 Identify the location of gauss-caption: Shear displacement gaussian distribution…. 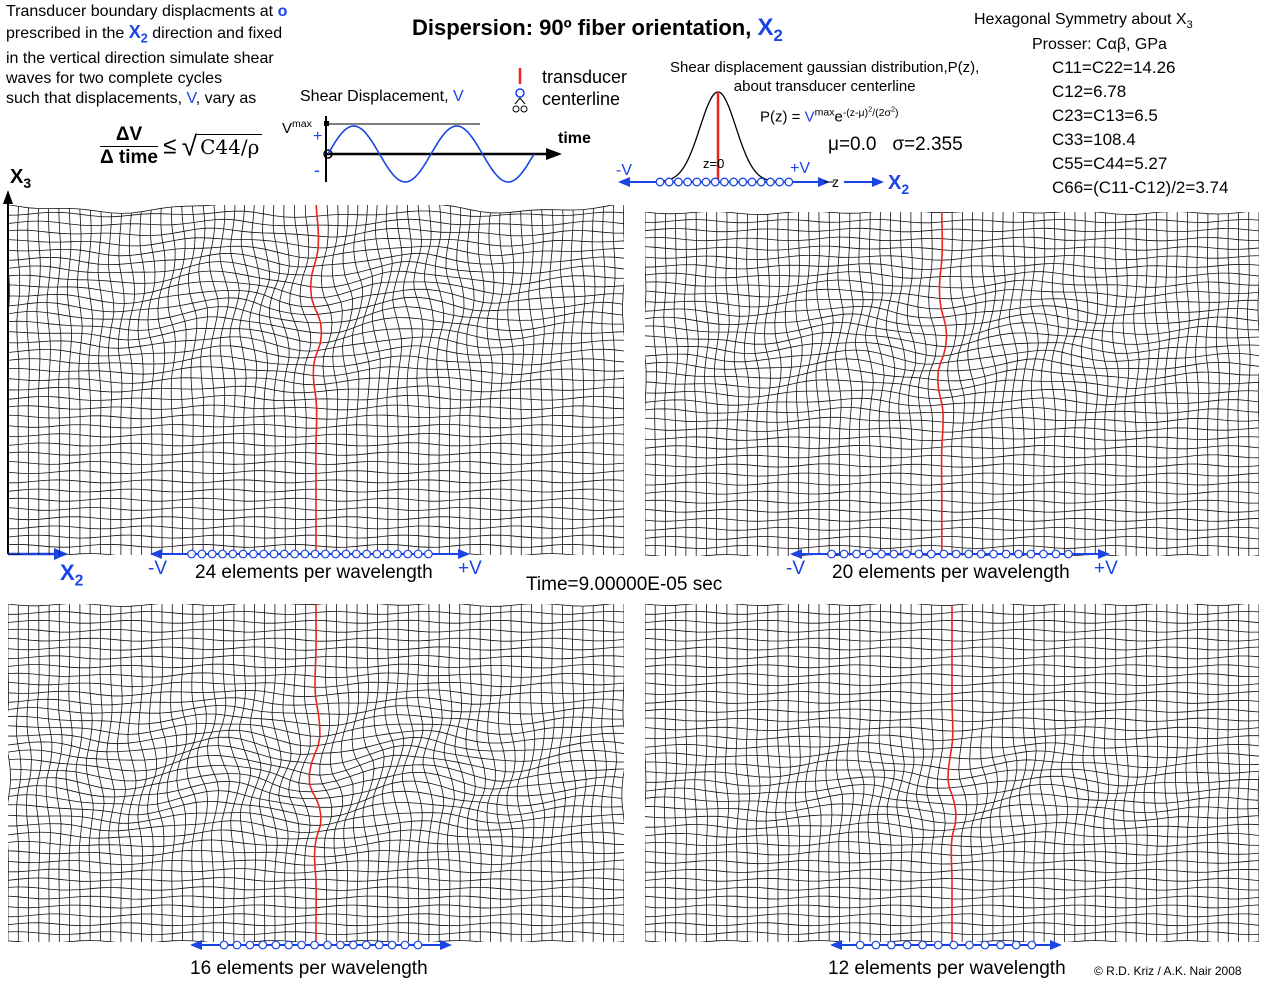
(825, 77).